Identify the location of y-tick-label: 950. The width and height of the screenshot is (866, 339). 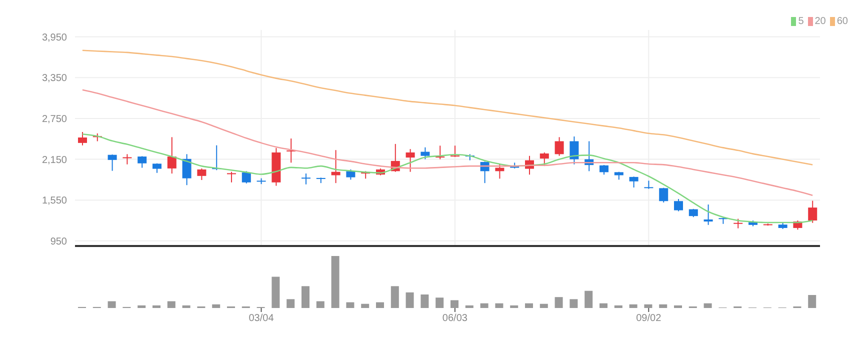
(59, 242).